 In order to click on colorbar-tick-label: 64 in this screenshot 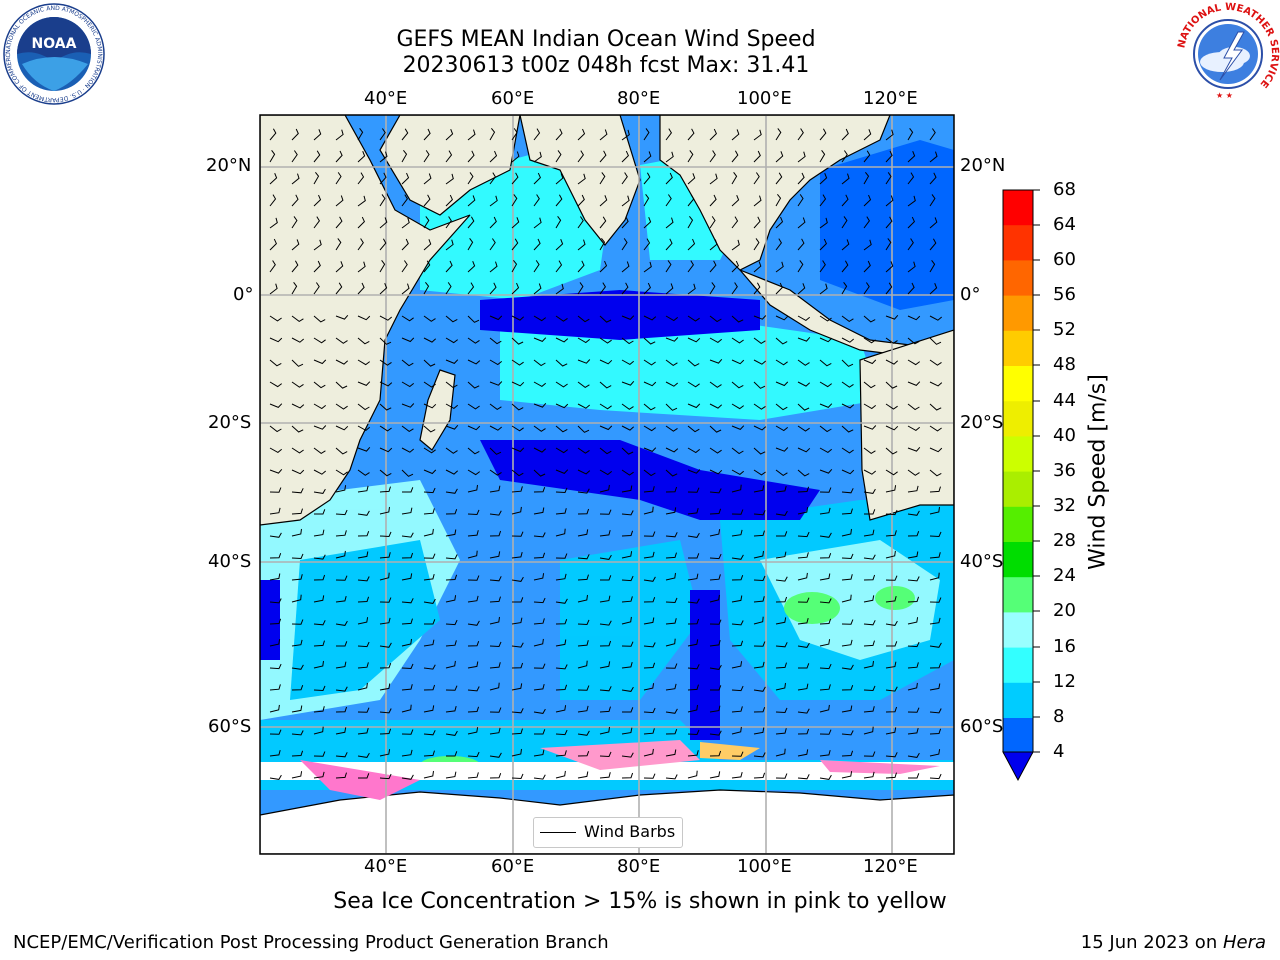, I will do `click(1064, 224)`.